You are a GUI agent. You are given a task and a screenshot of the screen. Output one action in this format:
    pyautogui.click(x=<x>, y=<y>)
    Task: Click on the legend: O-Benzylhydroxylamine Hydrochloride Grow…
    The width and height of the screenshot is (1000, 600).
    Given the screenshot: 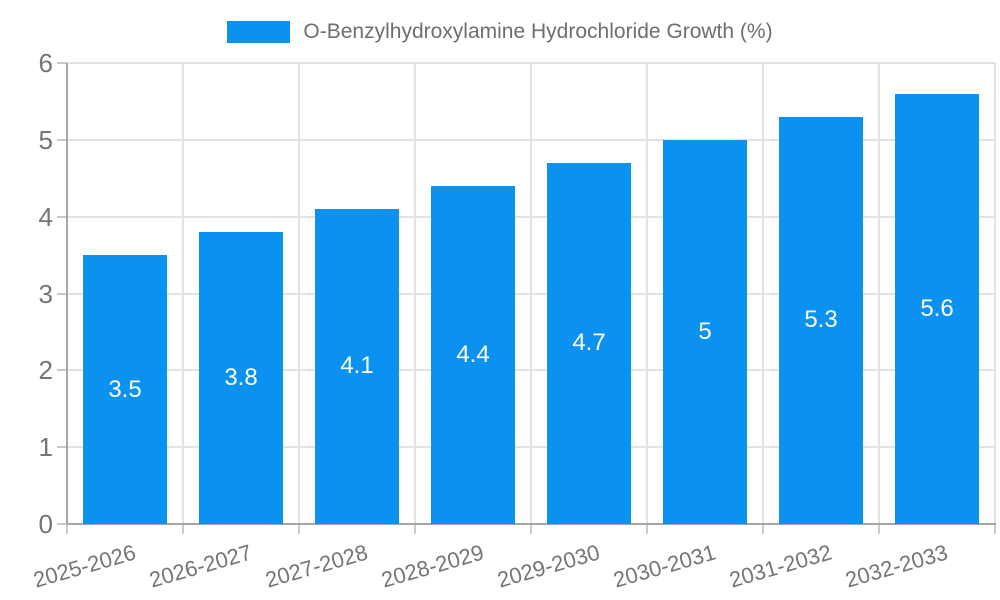 What is the action you would take?
    pyautogui.click(x=500, y=32)
    